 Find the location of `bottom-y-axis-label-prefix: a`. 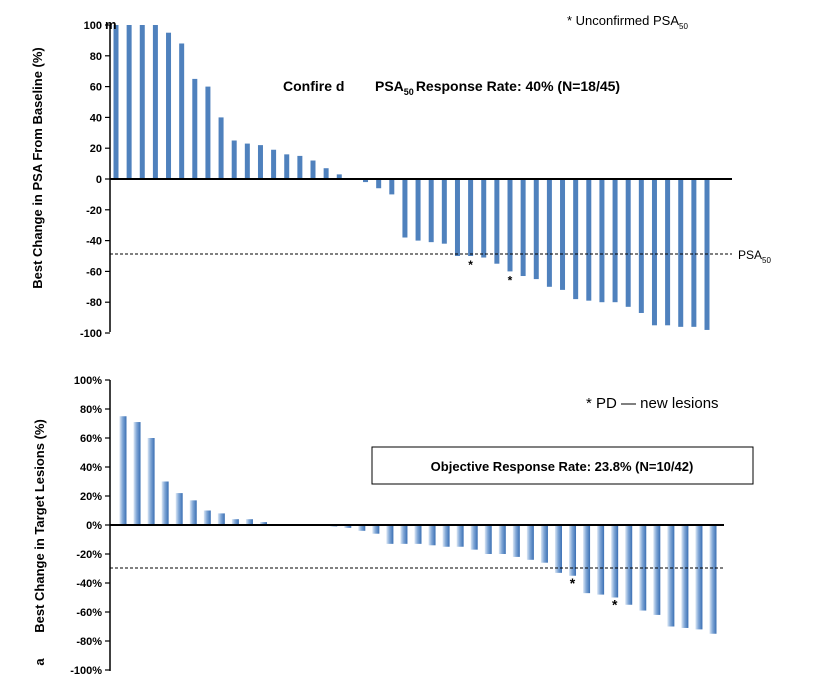

bottom-y-axis-label-prefix: a is located at coordinates (39, 662).